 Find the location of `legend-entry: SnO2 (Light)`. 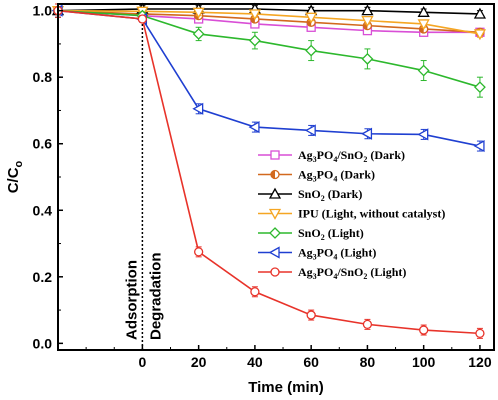

legend-entry: SnO2 (Light) is located at coordinates (311, 234).